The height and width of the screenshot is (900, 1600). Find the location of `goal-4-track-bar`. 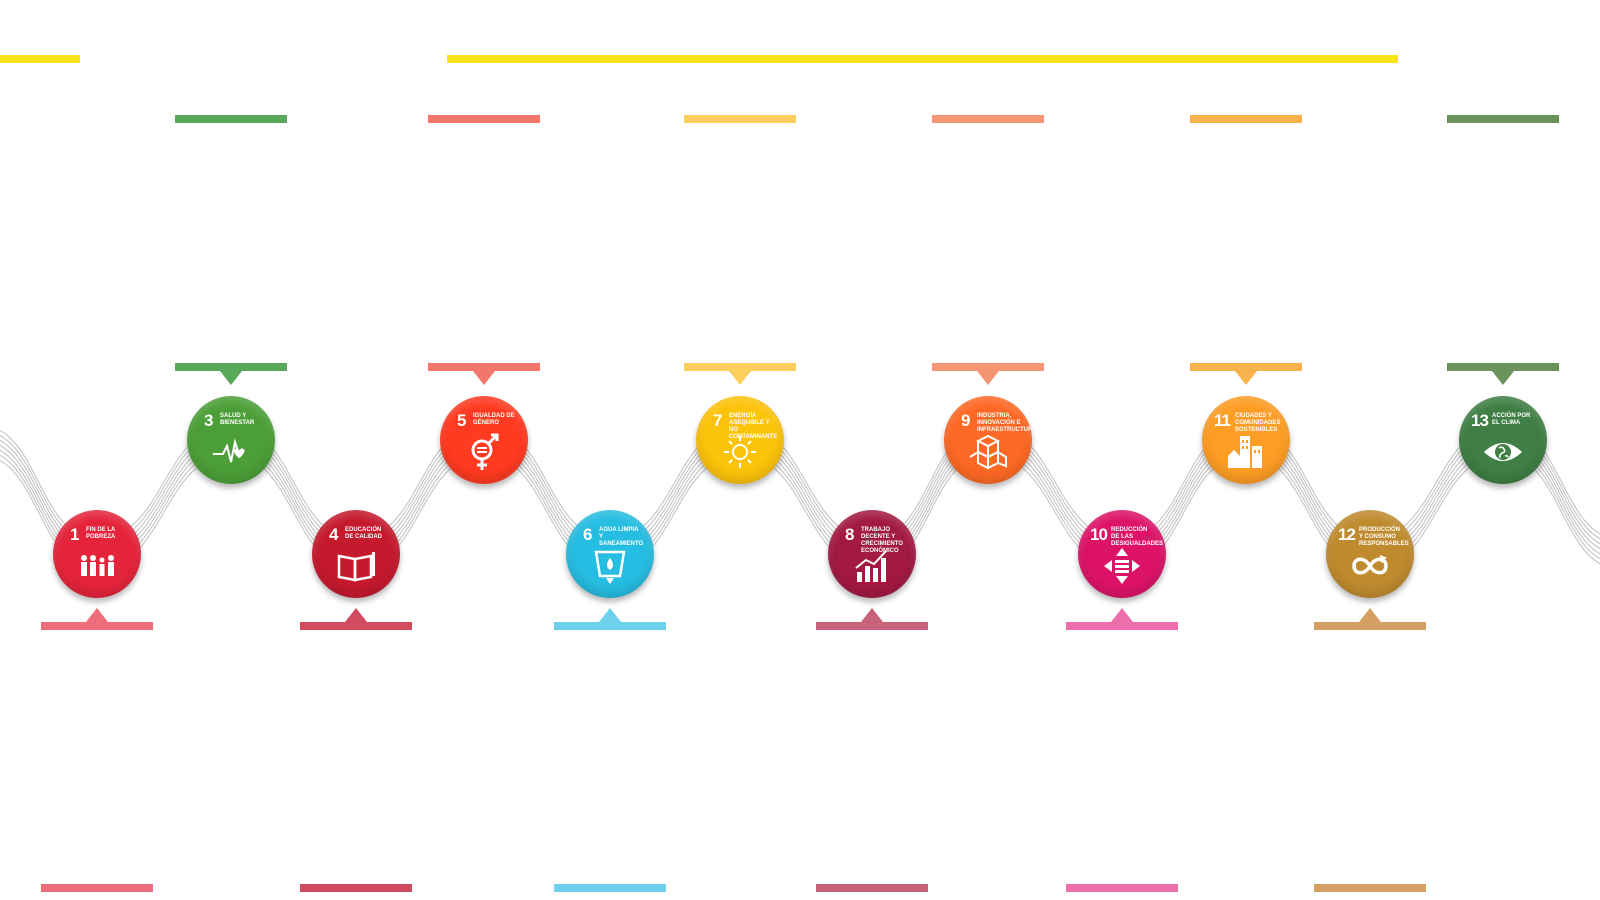

goal-4-track-bar is located at coordinates (356, 888).